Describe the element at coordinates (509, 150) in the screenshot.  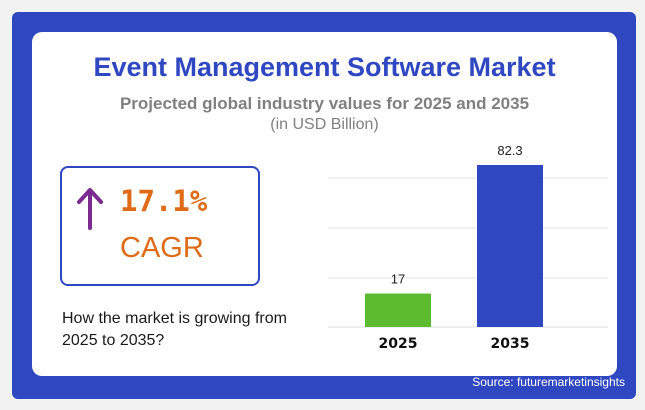
I see `data-label-2035: 82.3` at that location.